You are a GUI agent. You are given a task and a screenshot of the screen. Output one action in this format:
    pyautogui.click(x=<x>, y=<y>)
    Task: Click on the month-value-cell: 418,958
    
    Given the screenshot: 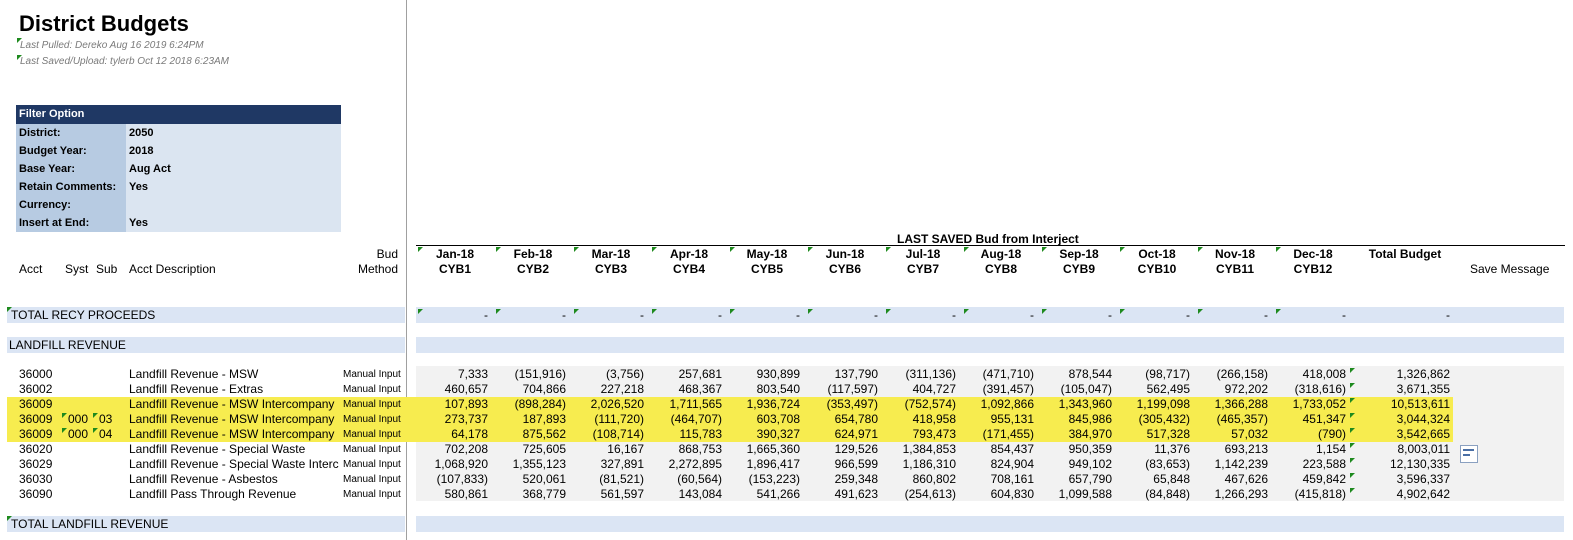 What is the action you would take?
    pyautogui.click(x=934, y=419)
    